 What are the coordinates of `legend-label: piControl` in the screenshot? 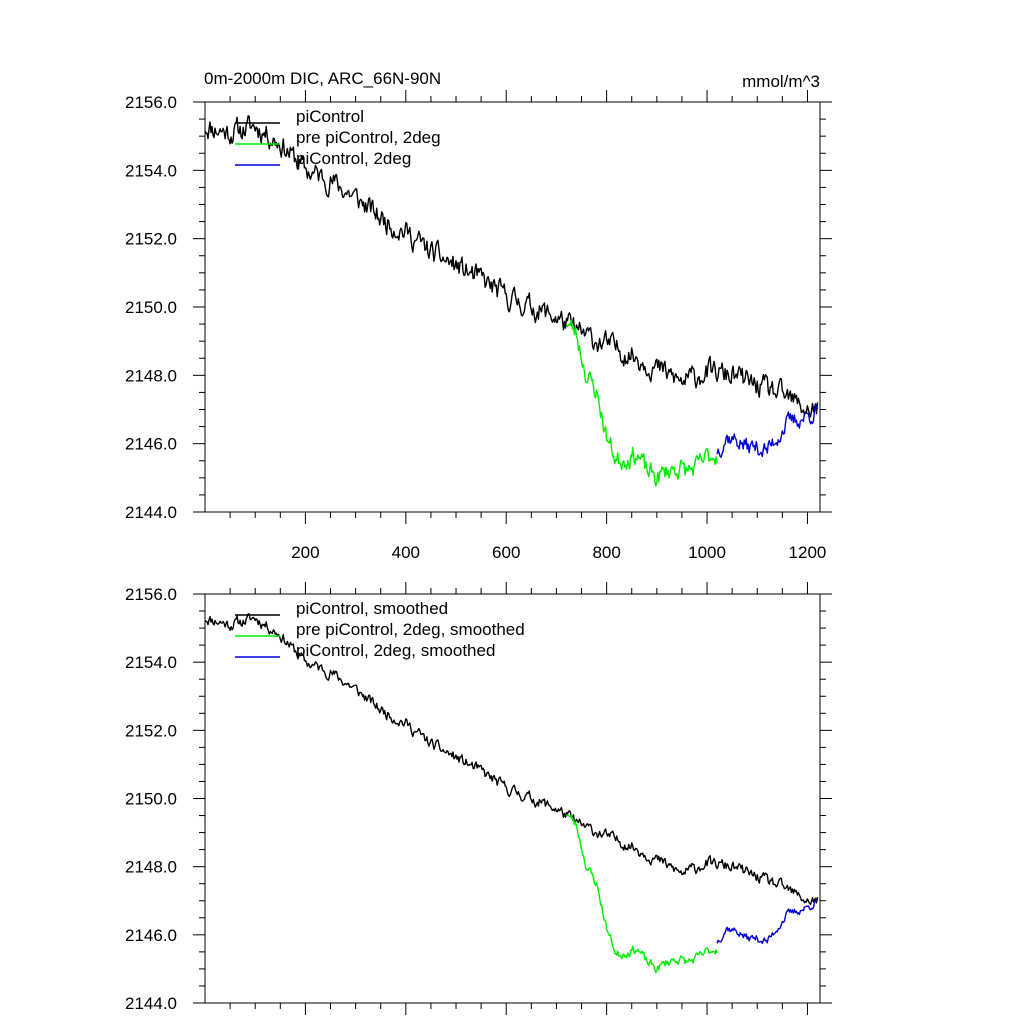 It's located at (330, 116).